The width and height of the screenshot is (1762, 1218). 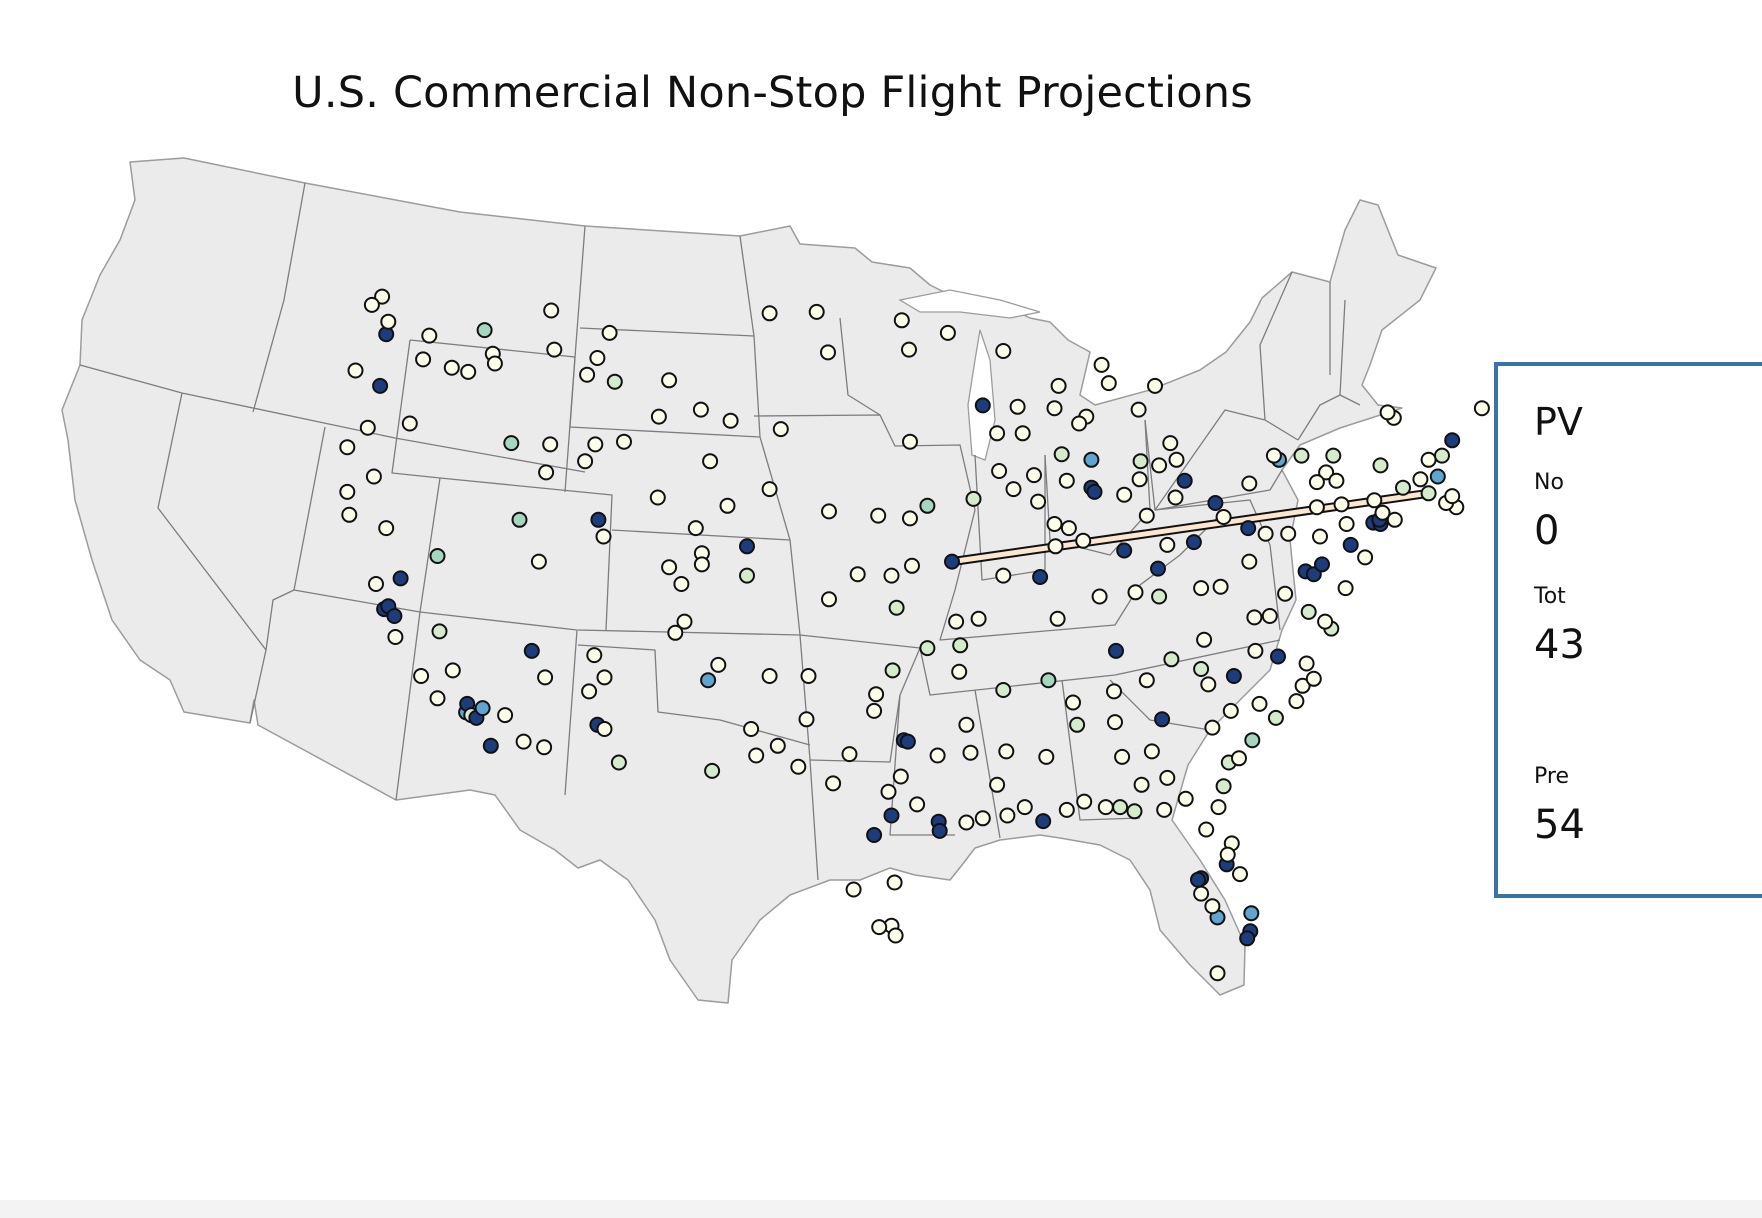 What do you see at coordinates (1345, 588) in the screenshot?
I see `airport-marker-sby` at bounding box center [1345, 588].